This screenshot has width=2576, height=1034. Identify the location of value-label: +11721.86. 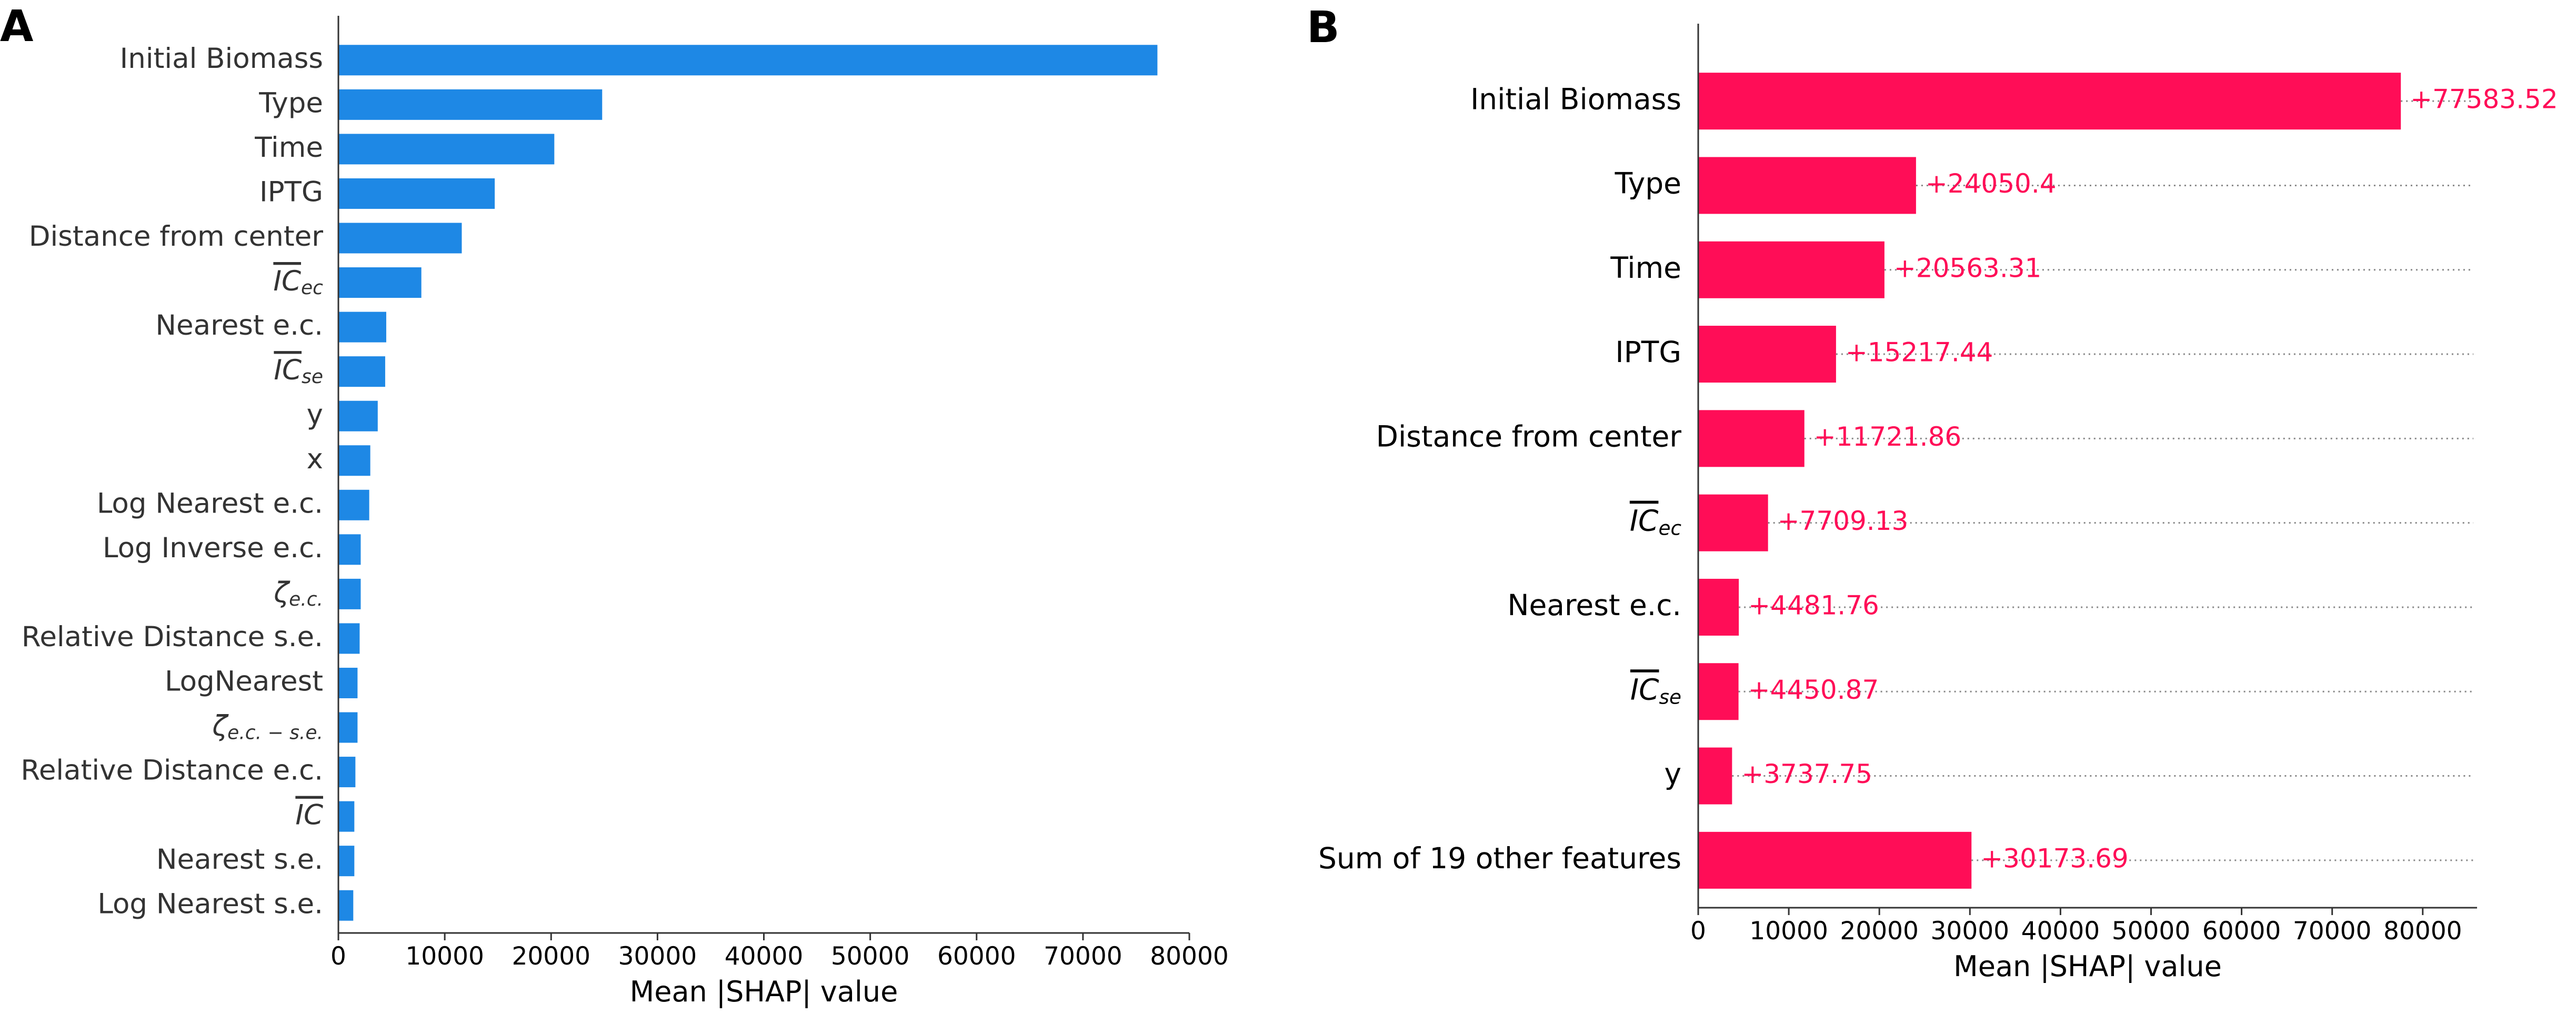
(1887, 436).